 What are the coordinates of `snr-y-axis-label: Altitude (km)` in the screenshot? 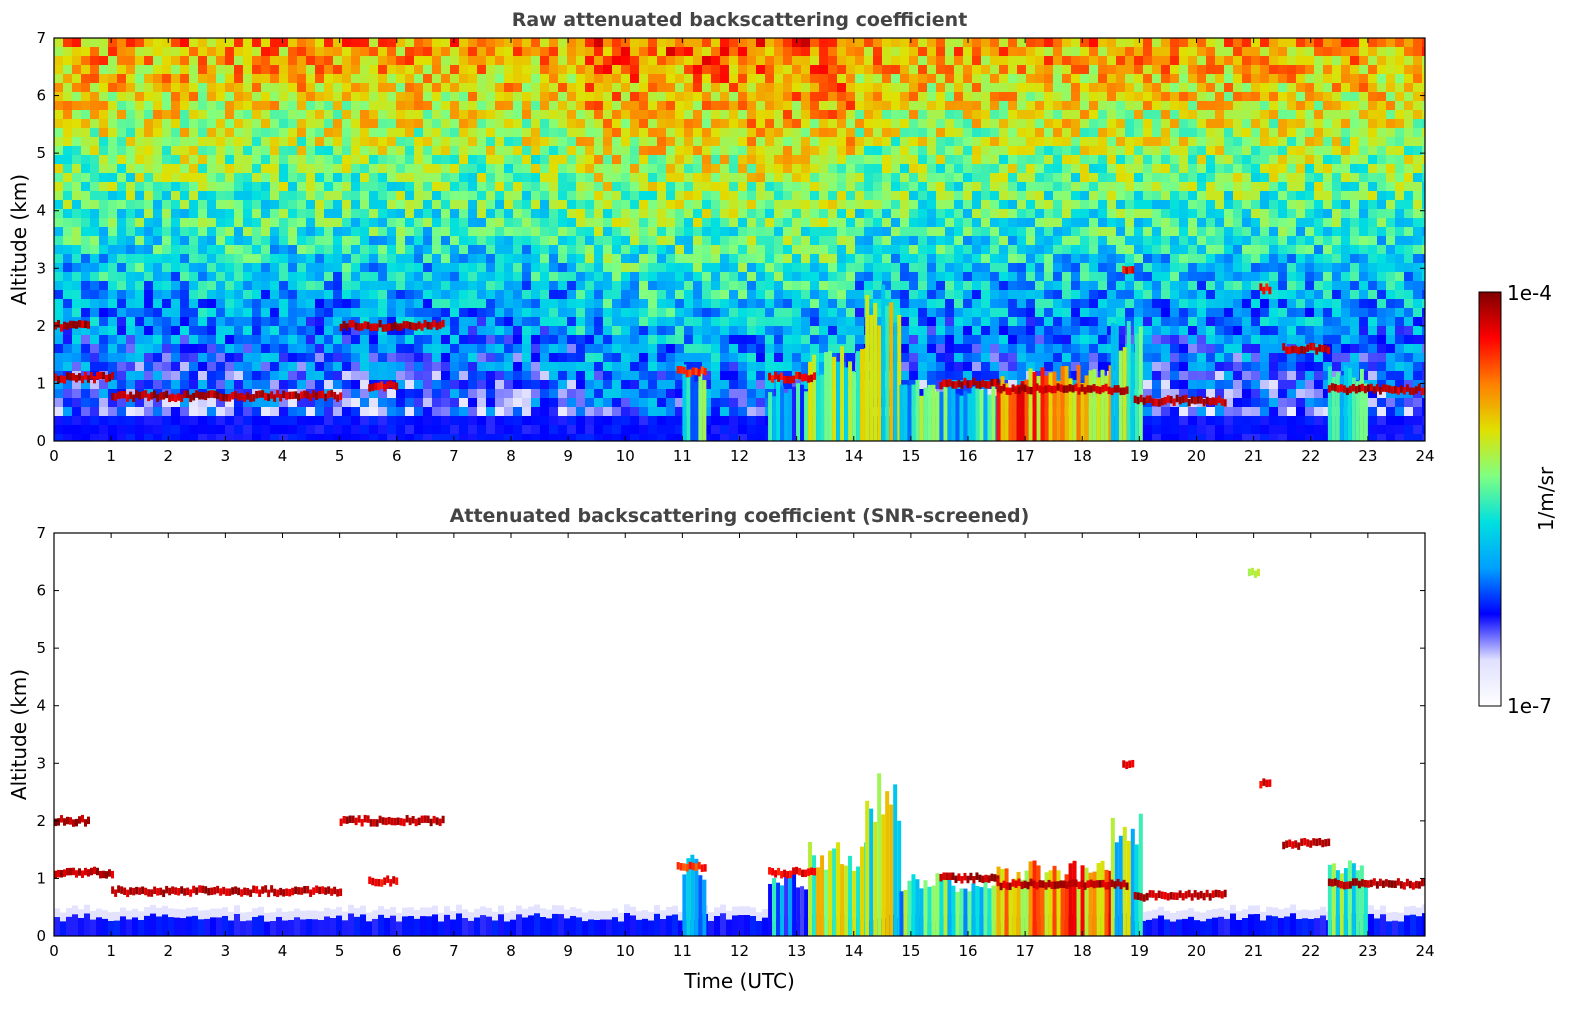 It's located at (19, 734).